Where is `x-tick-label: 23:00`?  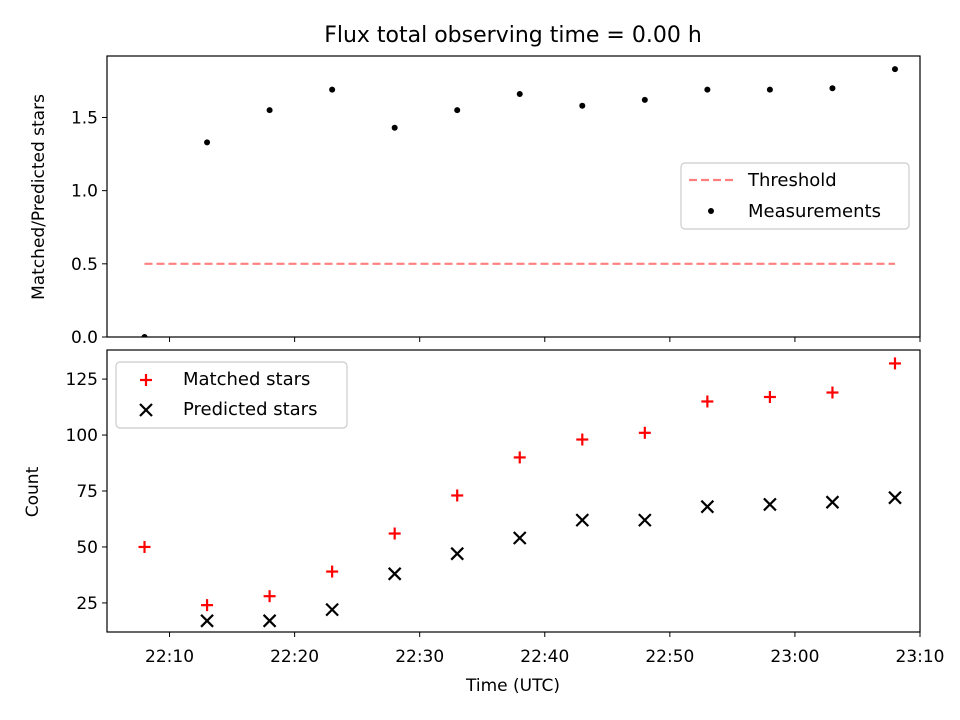
x-tick-label: 23:00 is located at coordinates (794, 657).